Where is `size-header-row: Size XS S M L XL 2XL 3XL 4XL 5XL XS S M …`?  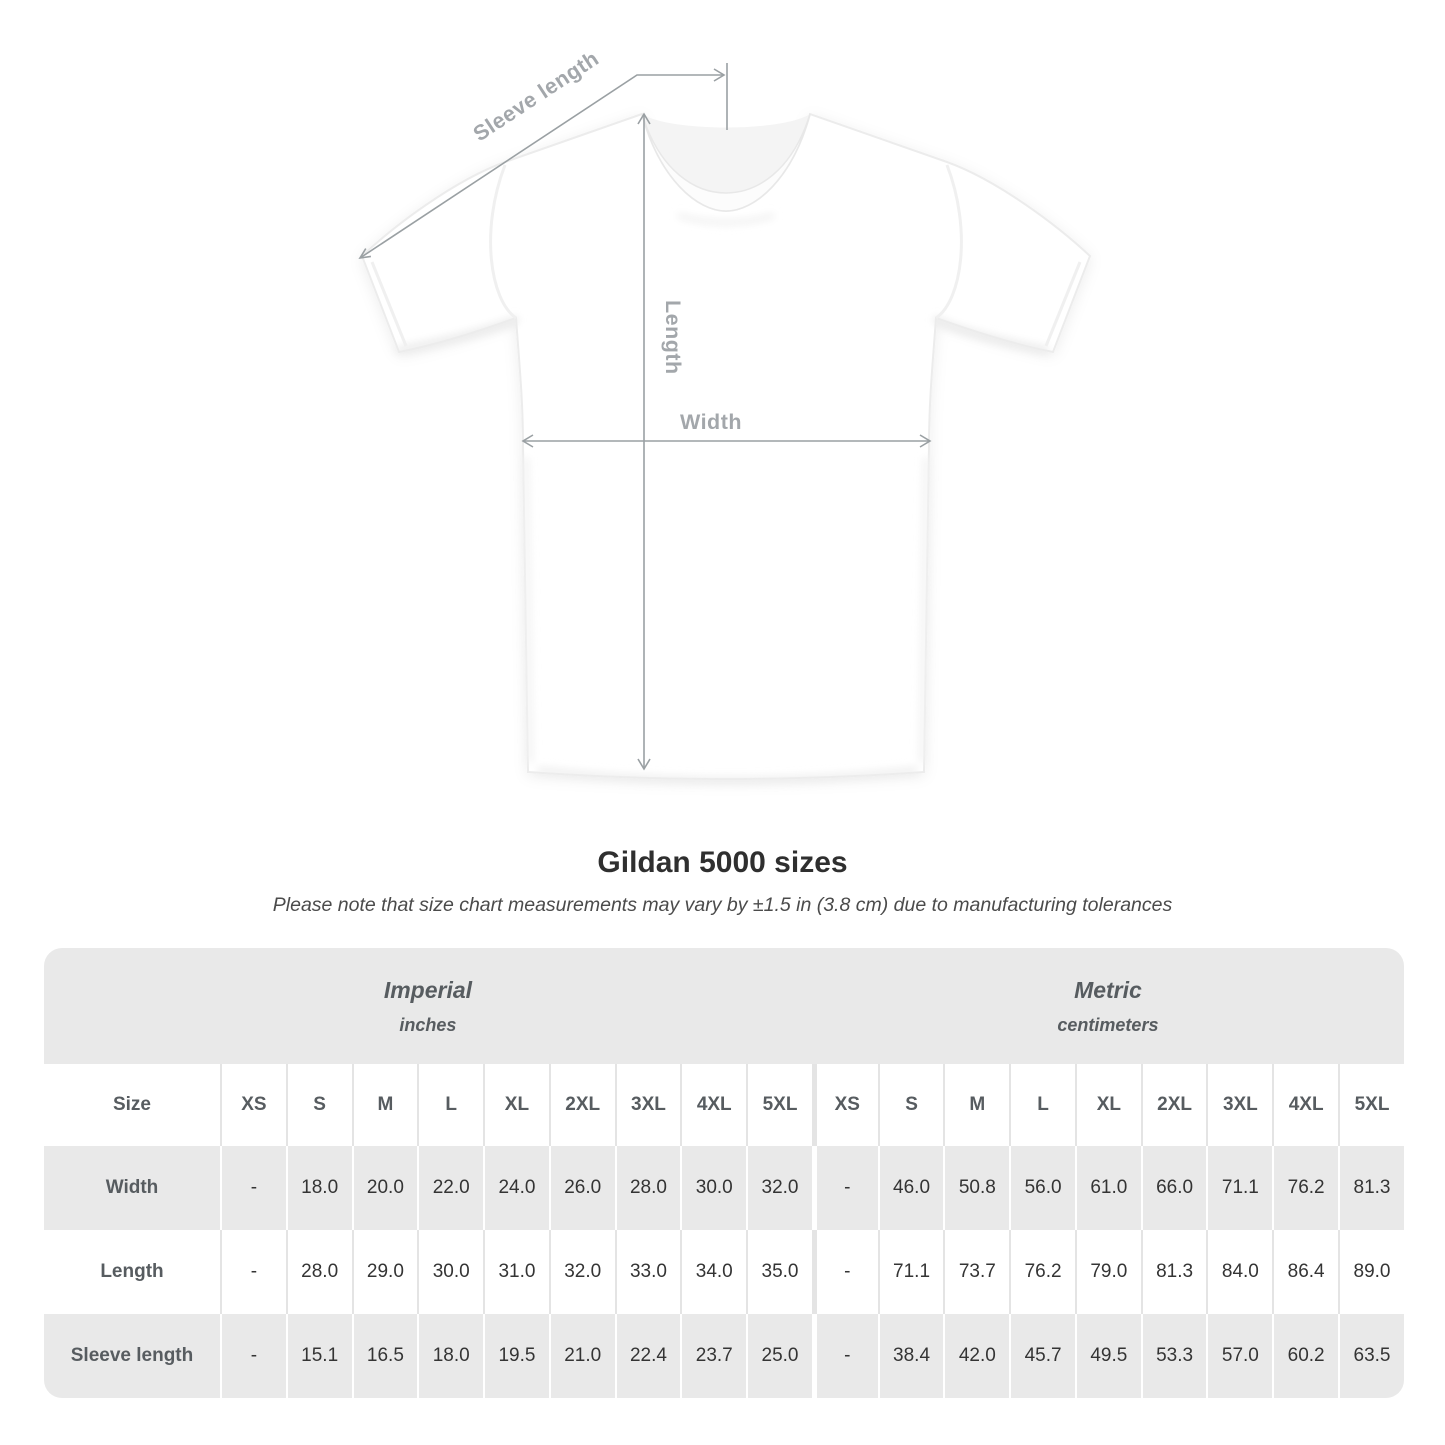
size-header-row: Size XS S M L XL 2XL 3XL 4XL 5XL XS S M … is located at coordinates (724, 1105).